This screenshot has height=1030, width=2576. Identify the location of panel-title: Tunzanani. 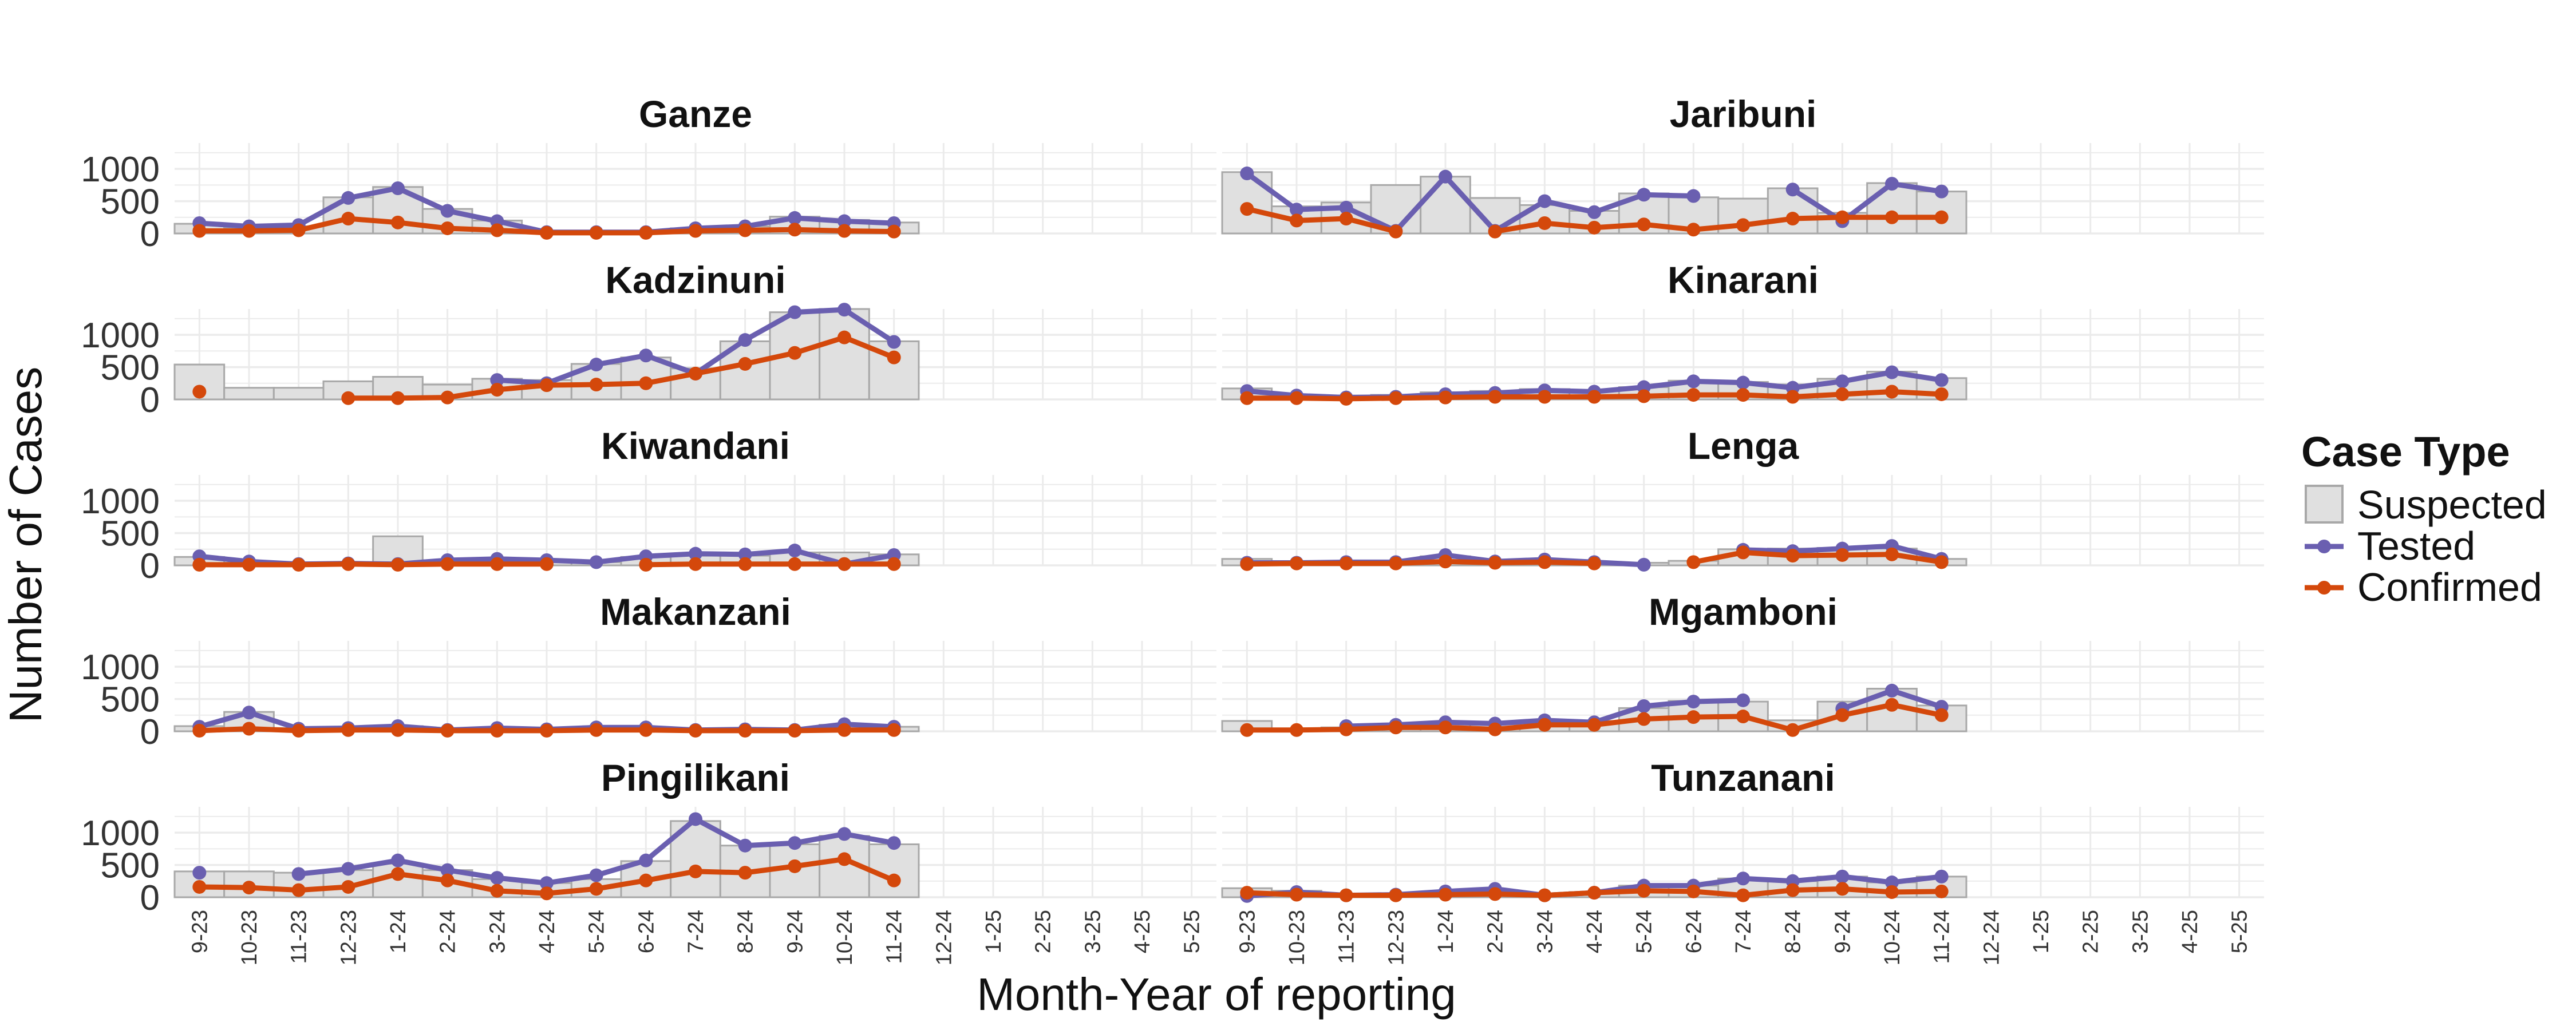
(1743, 777).